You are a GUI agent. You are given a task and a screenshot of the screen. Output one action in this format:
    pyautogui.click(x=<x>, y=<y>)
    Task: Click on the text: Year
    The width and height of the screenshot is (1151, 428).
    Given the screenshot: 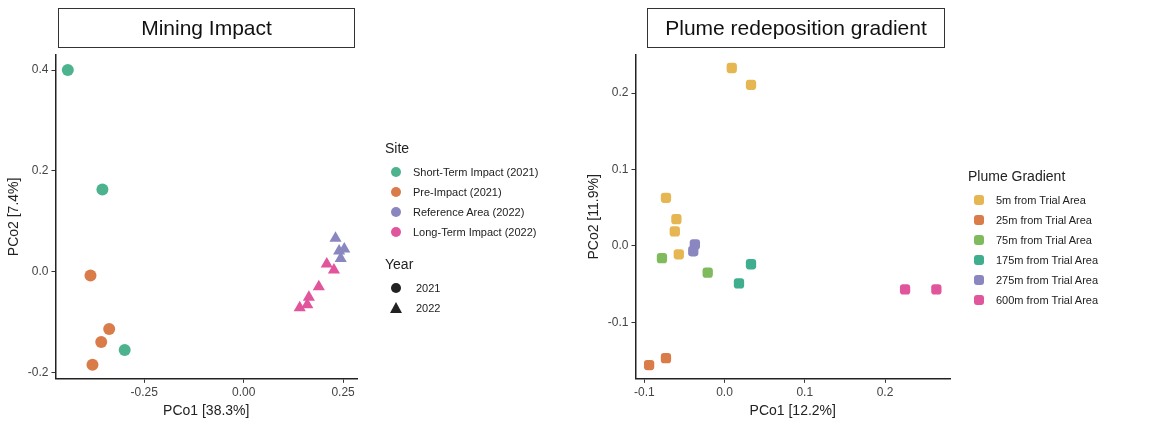 What is the action you would take?
    pyautogui.click(x=400, y=264)
    